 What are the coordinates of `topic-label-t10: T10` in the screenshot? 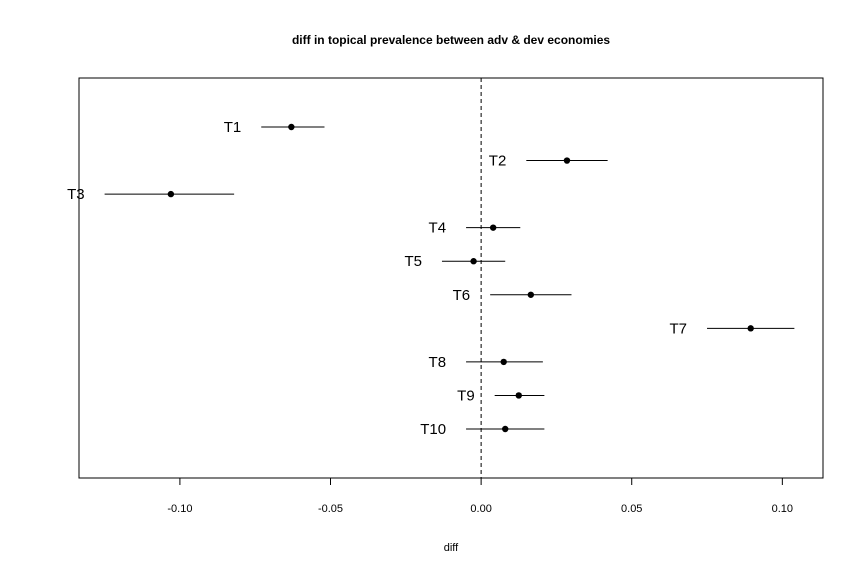 It's located at (433, 429).